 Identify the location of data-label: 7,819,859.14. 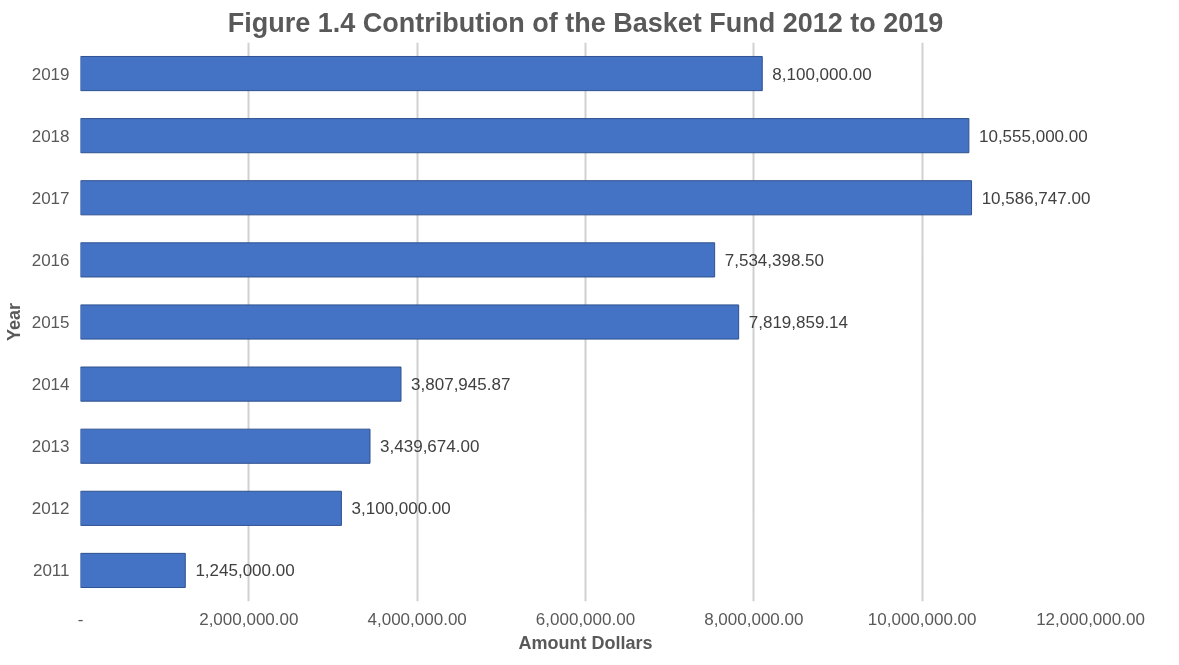
(798, 322).